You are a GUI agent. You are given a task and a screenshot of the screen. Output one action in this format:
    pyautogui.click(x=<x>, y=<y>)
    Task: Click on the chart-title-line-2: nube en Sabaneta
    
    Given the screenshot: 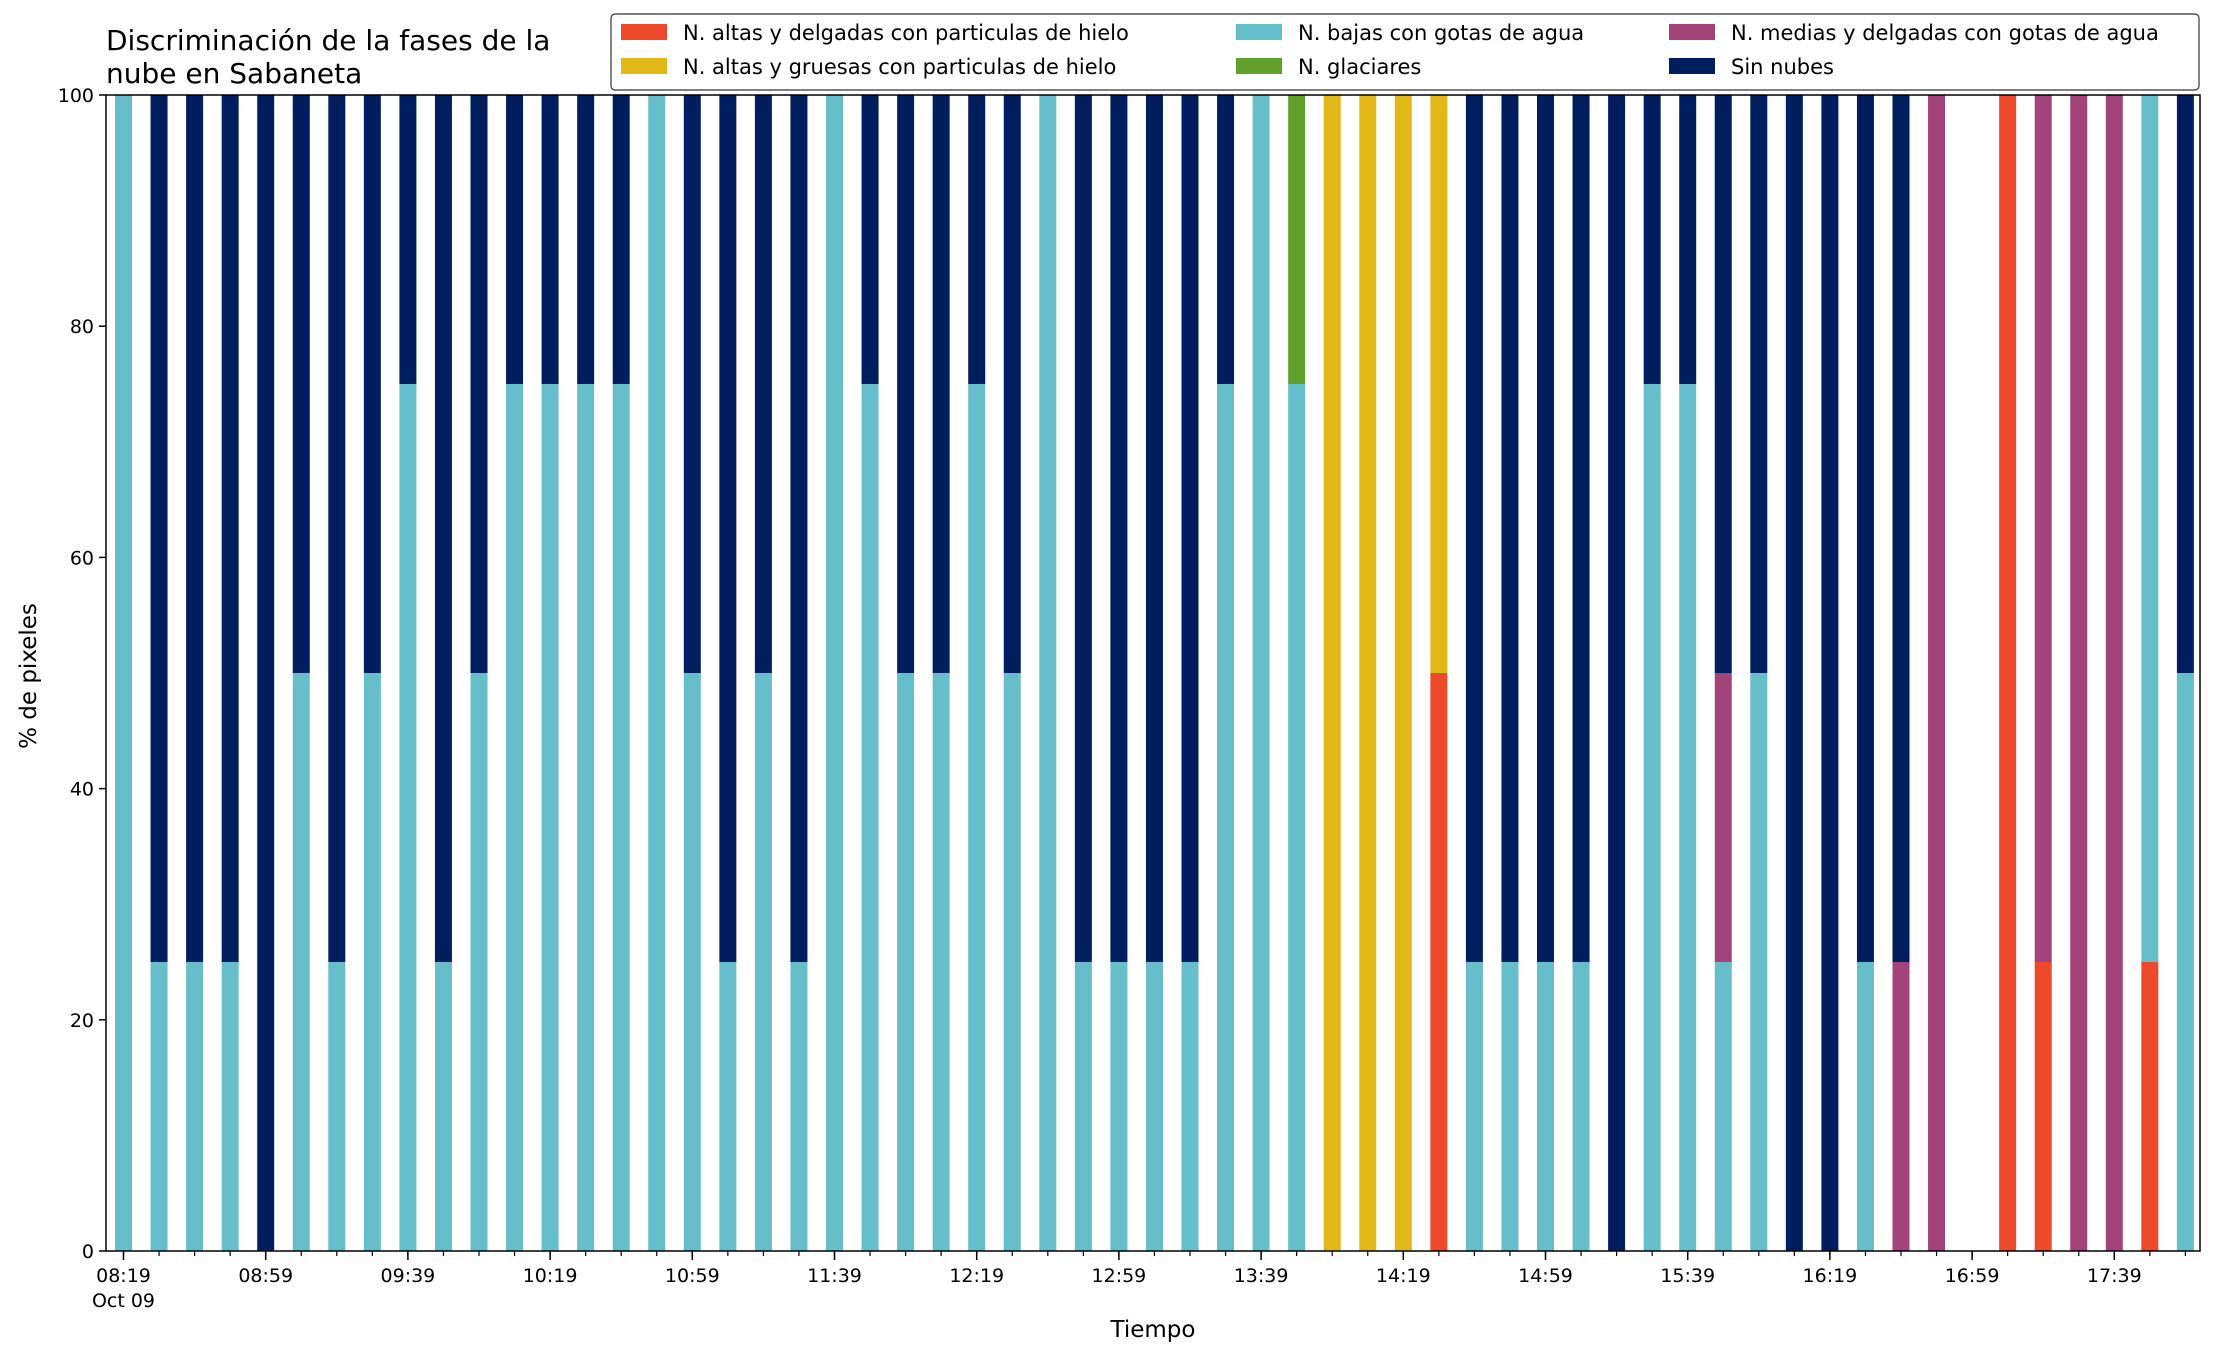 What is the action you would take?
    pyautogui.click(x=234, y=73)
    